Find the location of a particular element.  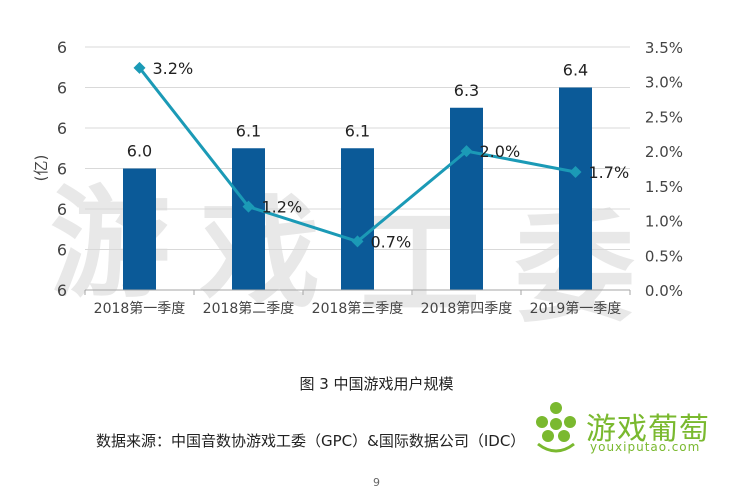

line-value-label: 1.7% is located at coordinates (609, 172).